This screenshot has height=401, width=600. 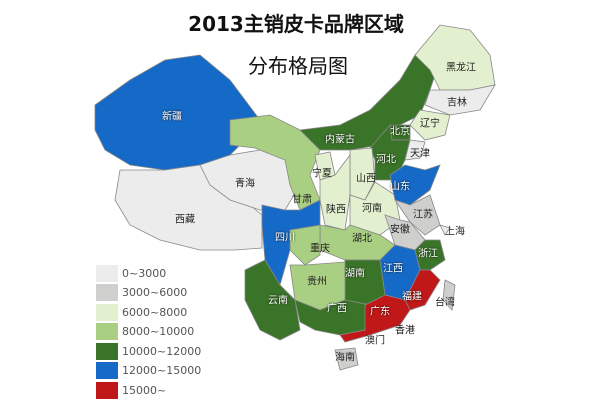 What do you see at coordinates (335, 192) in the screenshot?
I see `region-陕西` at bounding box center [335, 192].